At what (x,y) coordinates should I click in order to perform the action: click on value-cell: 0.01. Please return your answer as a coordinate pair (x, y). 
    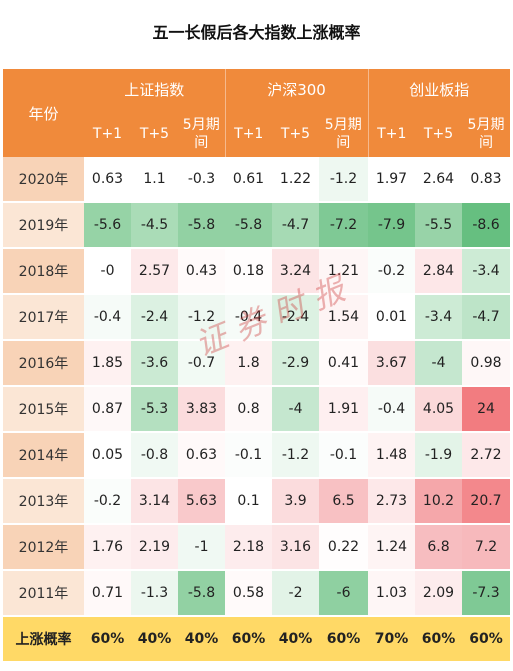
    Looking at the image, I should click on (392, 317).